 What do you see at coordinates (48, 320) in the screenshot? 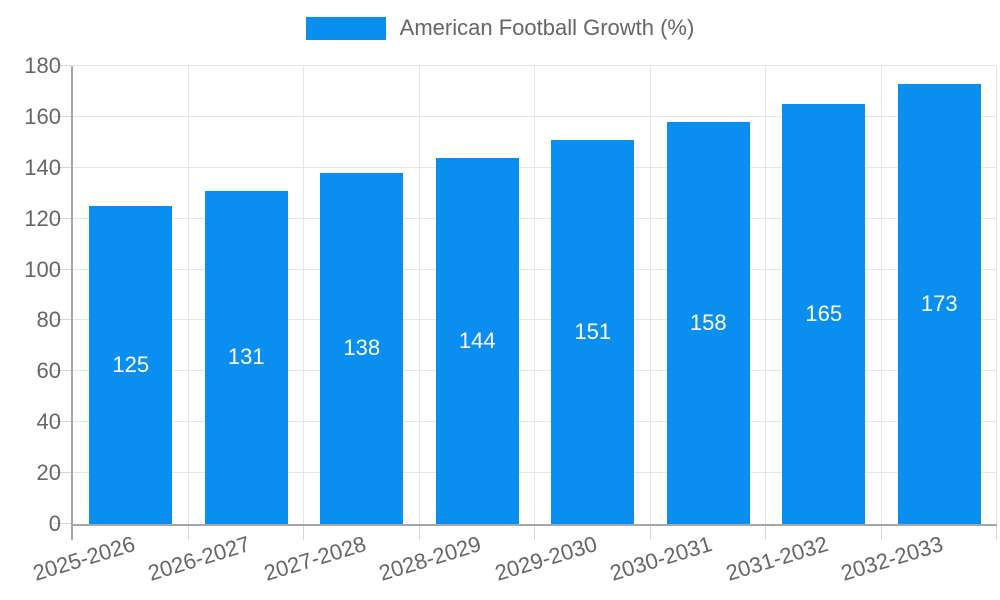
I see `y-axis-label: 80` at bounding box center [48, 320].